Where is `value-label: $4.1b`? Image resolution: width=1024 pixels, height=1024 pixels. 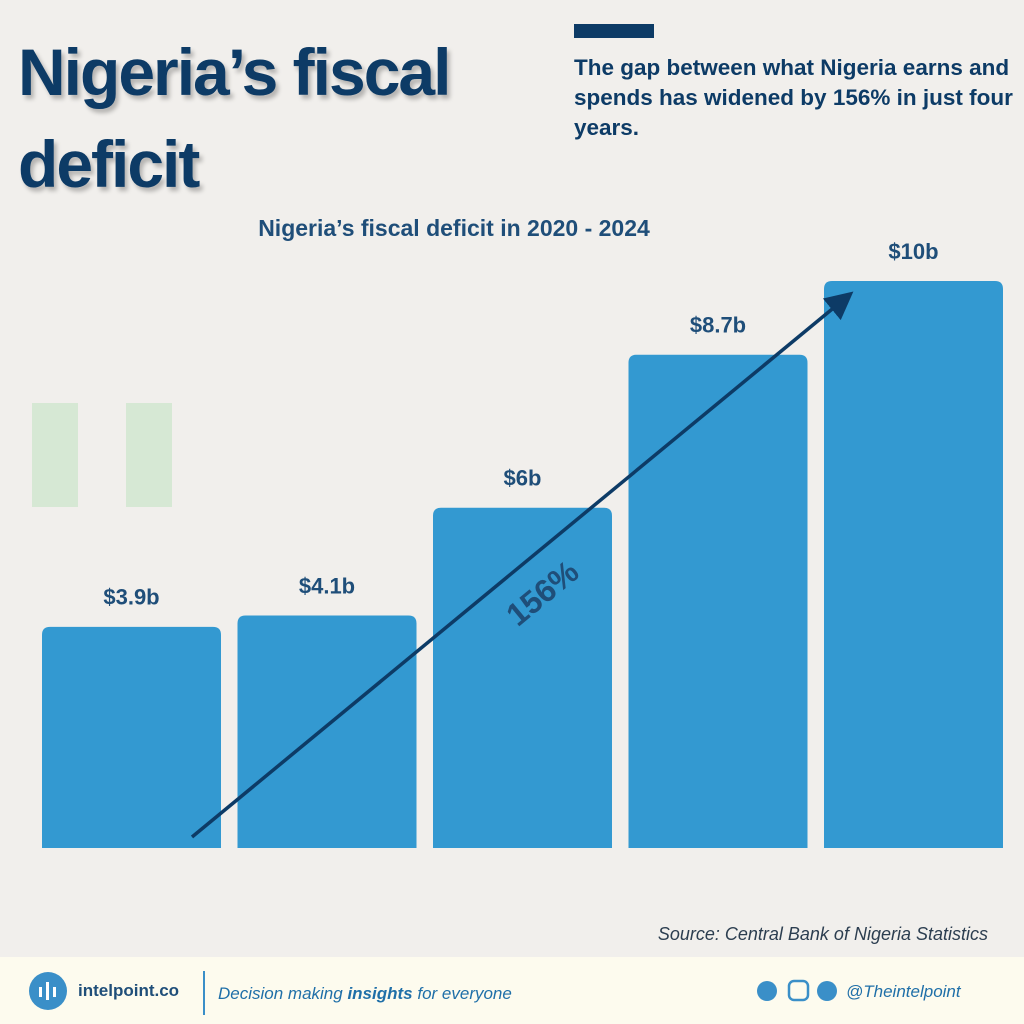 value-label: $4.1b is located at coordinates (327, 585).